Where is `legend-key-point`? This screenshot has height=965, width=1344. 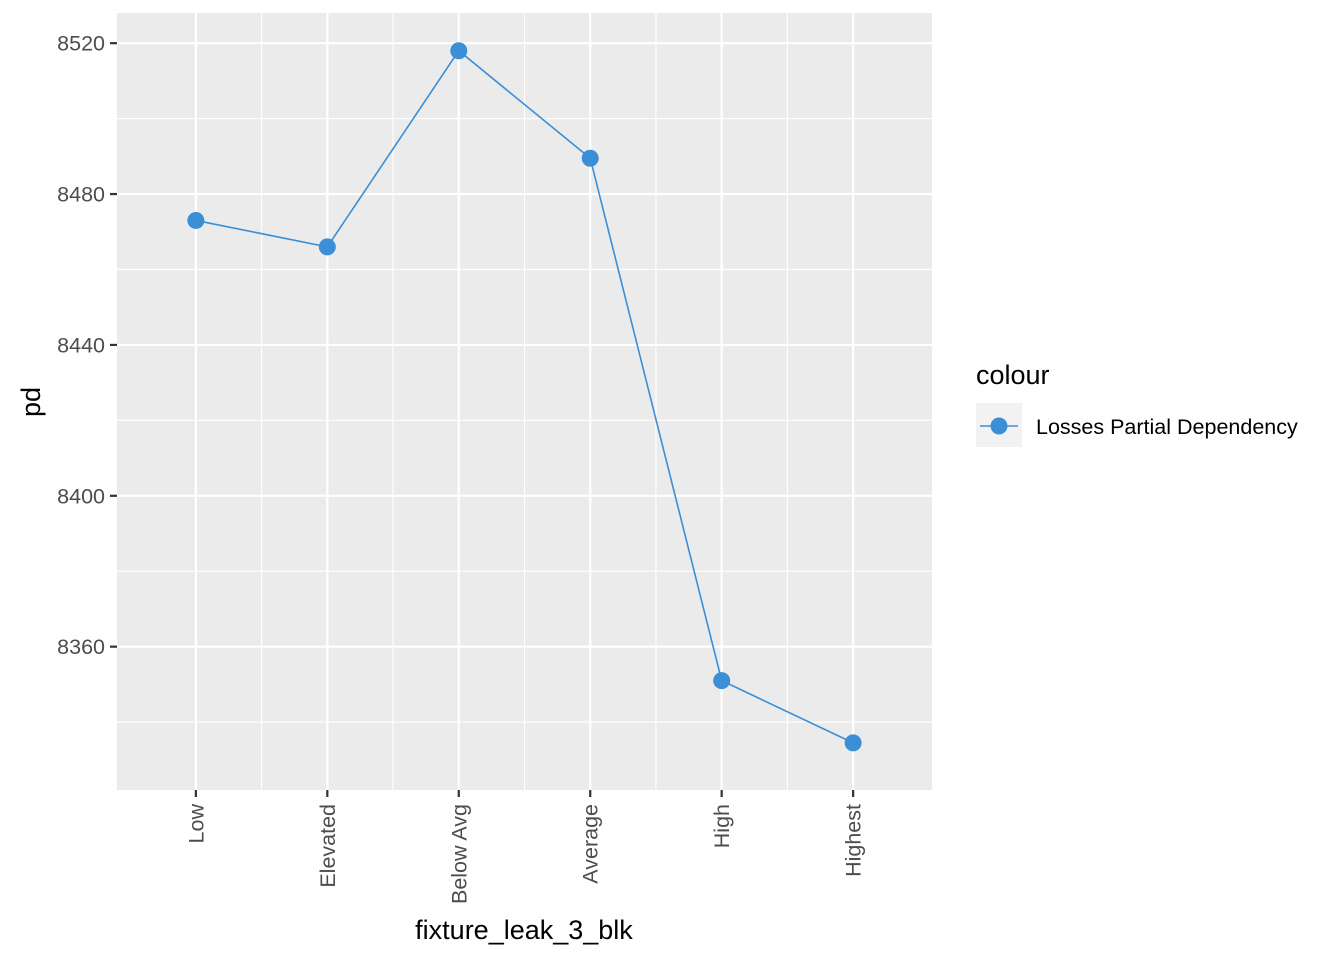 legend-key-point is located at coordinates (999, 426).